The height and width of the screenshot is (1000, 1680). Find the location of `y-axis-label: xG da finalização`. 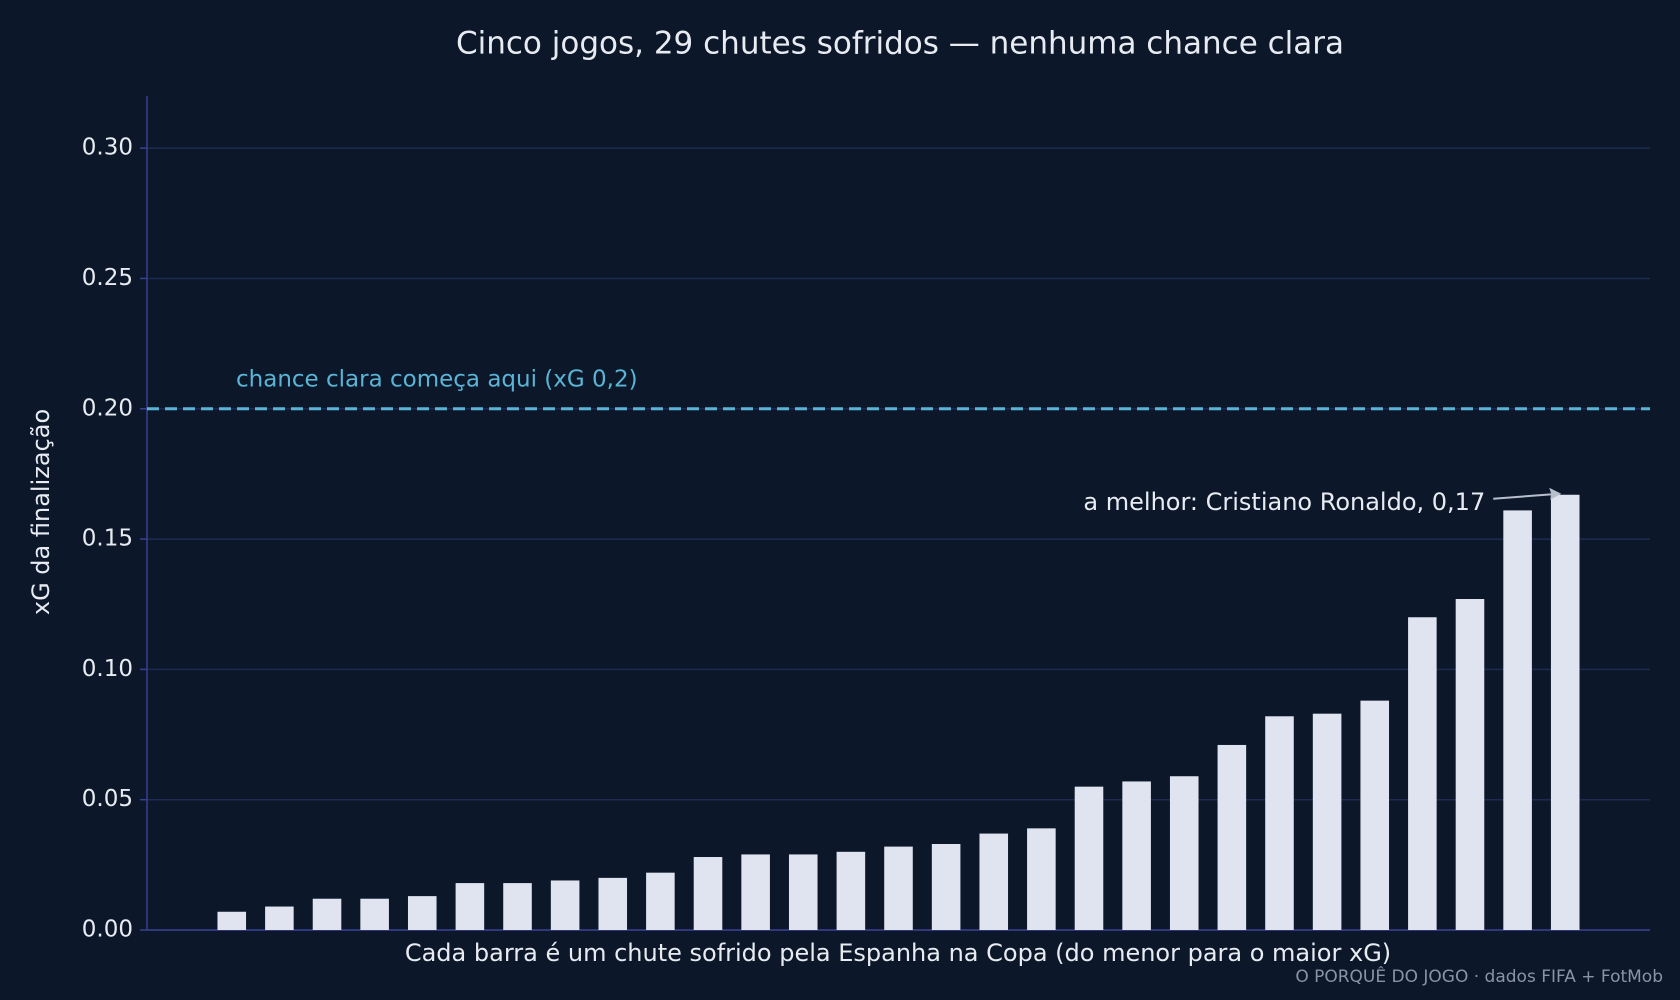

y-axis-label: xG da finalização is located at coordinates (41, 512).